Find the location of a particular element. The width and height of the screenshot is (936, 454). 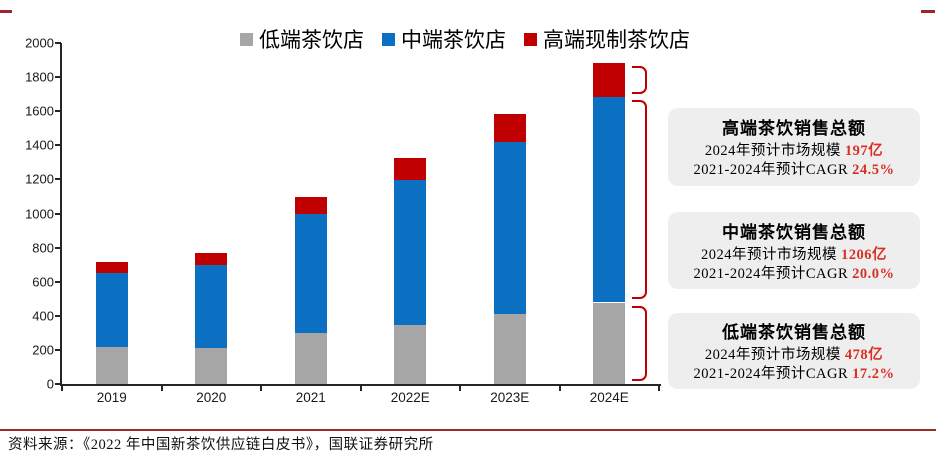

cagr-value: 17.2% is located at coordinates (873, 374).